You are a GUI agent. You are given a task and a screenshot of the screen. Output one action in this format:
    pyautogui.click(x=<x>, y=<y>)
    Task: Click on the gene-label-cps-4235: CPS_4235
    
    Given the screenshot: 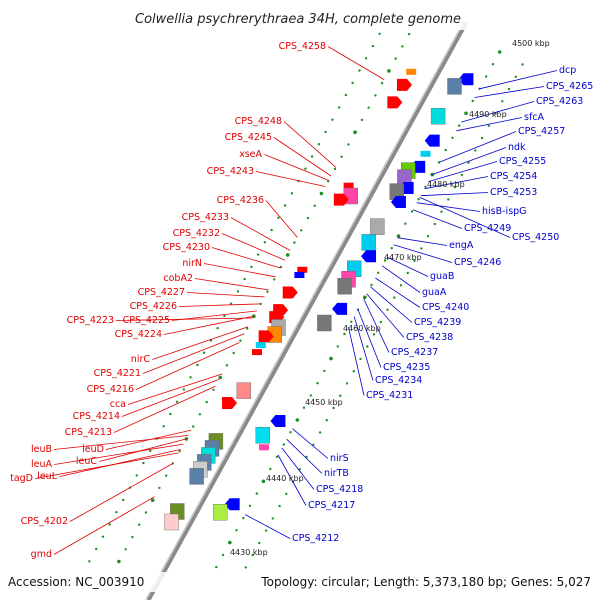 What is the action you would take?
    pyautogui.click(x=406, y=367)
    